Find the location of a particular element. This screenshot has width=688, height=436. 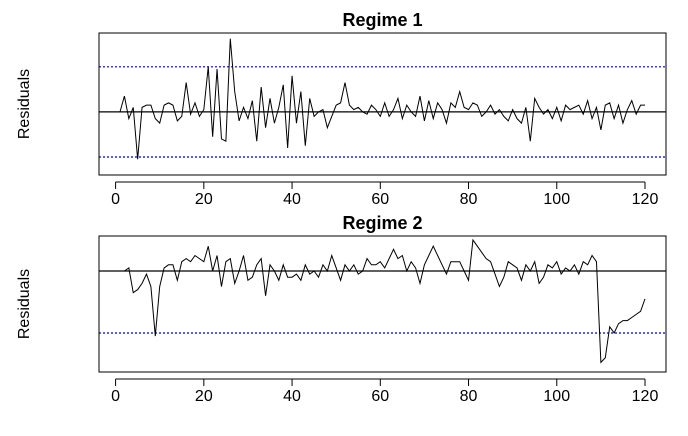

panel-title: Regime 1 is located at coordinates (382, 20).